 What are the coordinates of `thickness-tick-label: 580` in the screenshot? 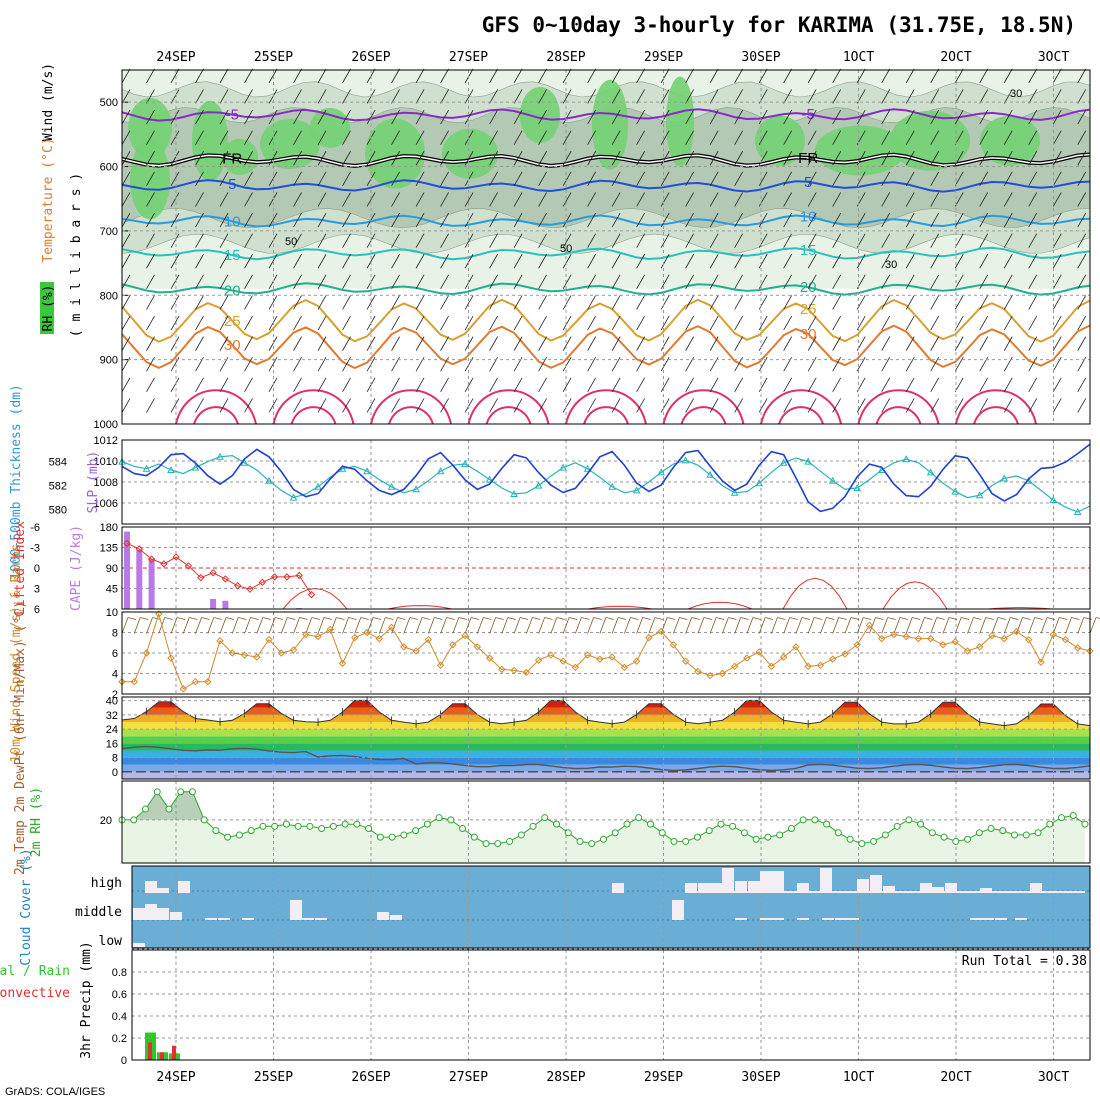 It's located at (58, 511).